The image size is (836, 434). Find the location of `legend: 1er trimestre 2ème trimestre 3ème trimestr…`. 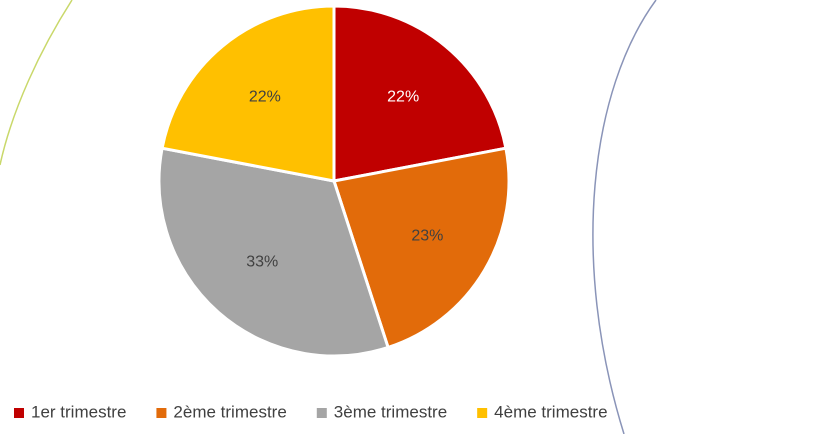

legend: 1er trimestre 2ème trimestre 3ème trimestr… is located at coordinates (311, 411).